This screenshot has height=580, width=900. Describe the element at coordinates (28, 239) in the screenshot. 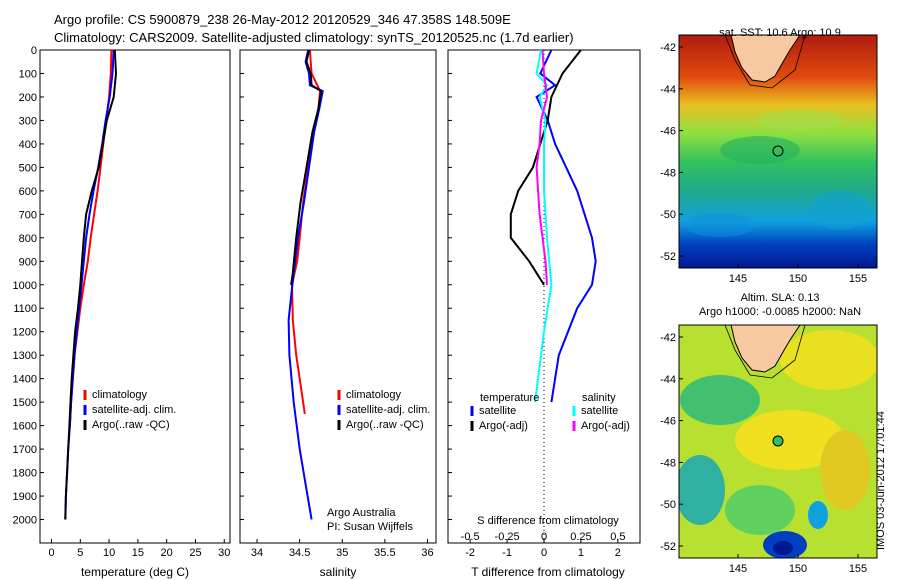

I see `y-tick-label: 800` at that location.